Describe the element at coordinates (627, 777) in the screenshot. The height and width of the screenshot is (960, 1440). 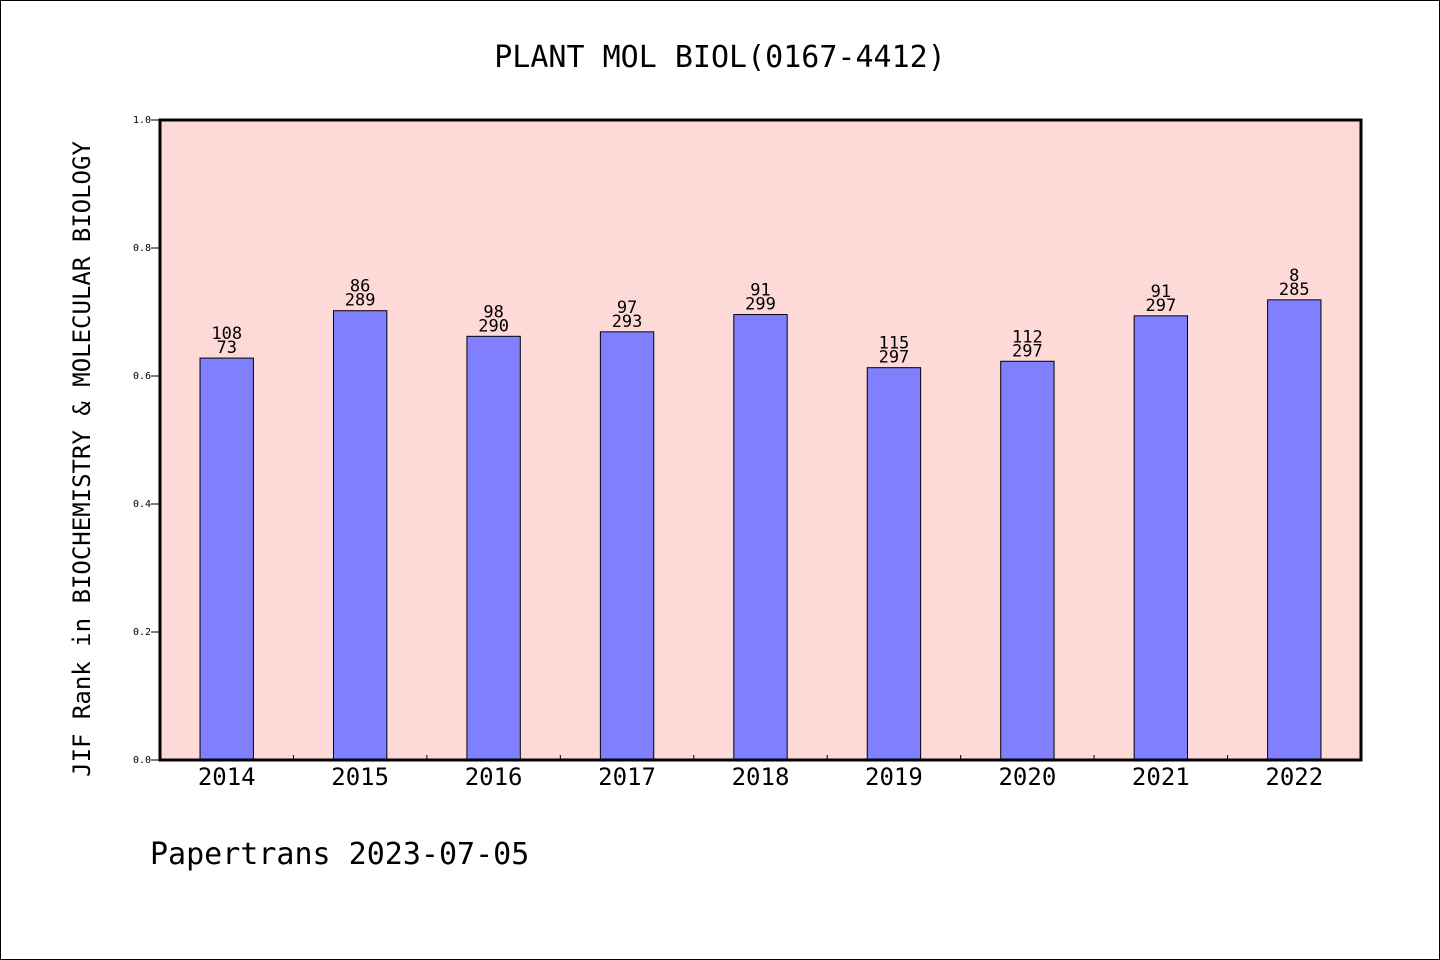
I see `x-tick-label: 2017` at that location.